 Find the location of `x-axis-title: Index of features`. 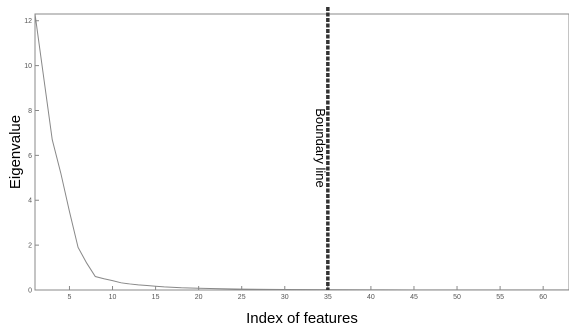

x-axis-title: Index of features is located at coordinates (302, 318).